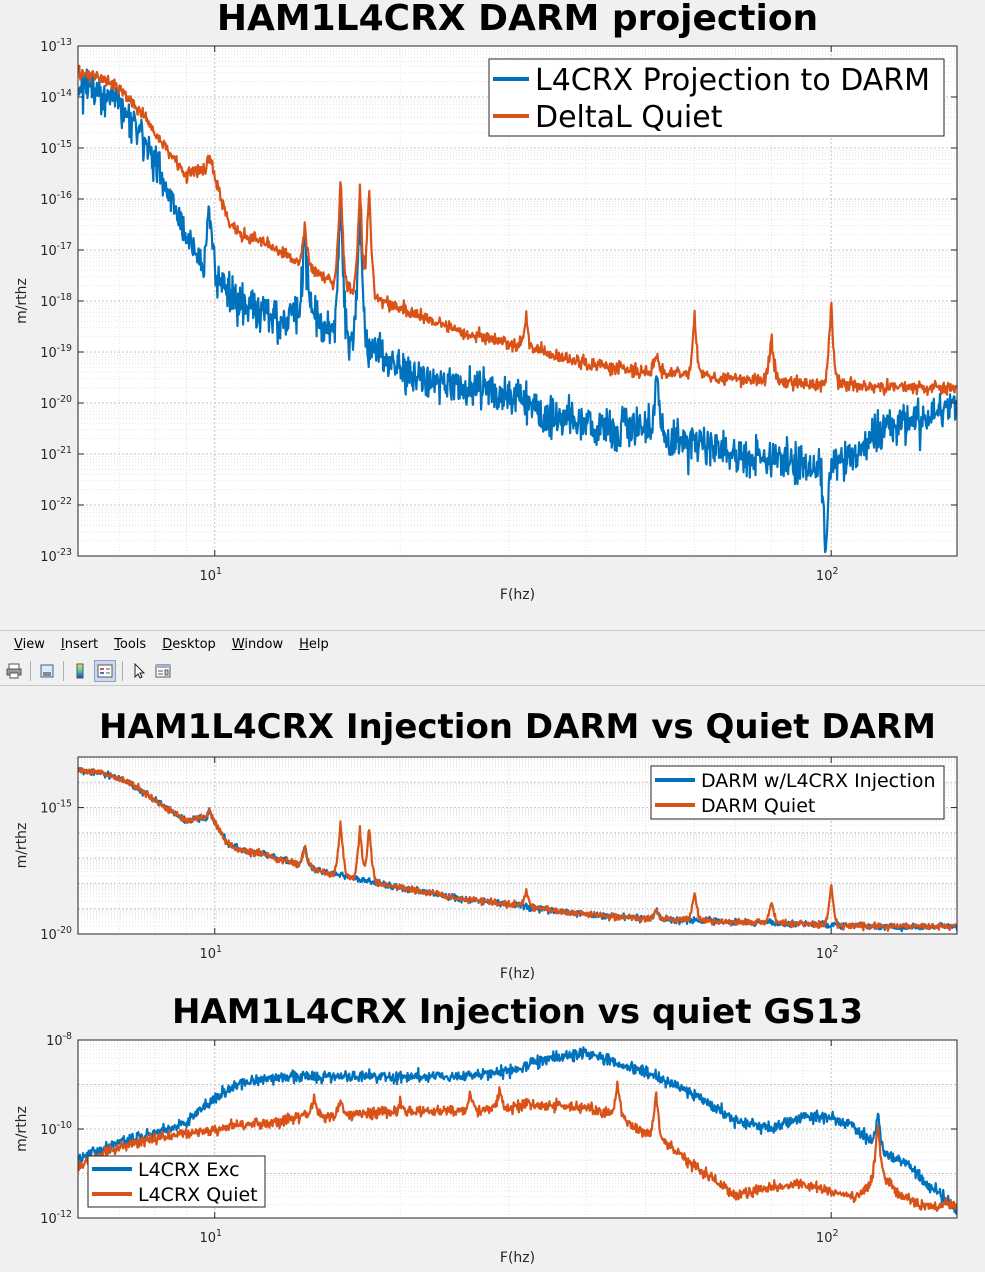 This screenshot has width=985, height=1272. I want to click on chart-title: HAM1L4CRX DARM projection, so click(517, 19).